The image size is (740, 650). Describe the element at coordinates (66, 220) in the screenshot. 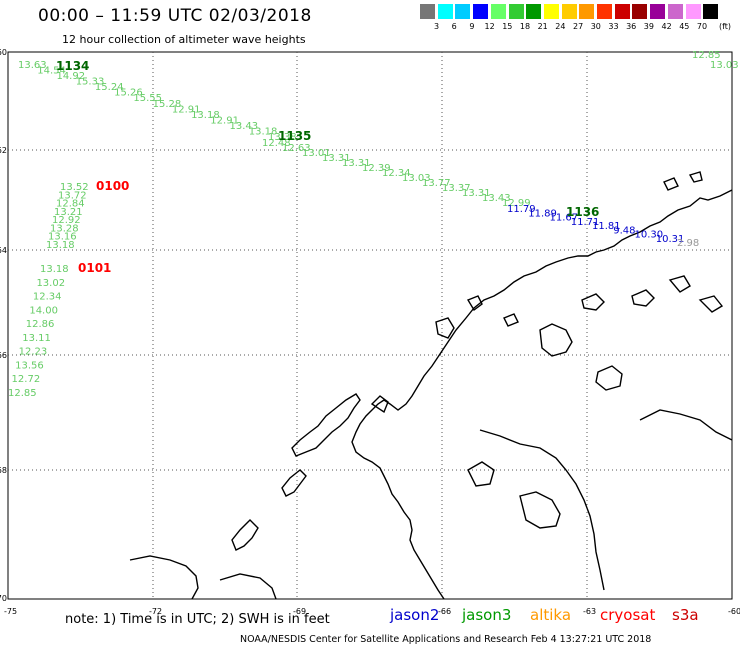

I see `wave-height-value: 12.92` at that location.